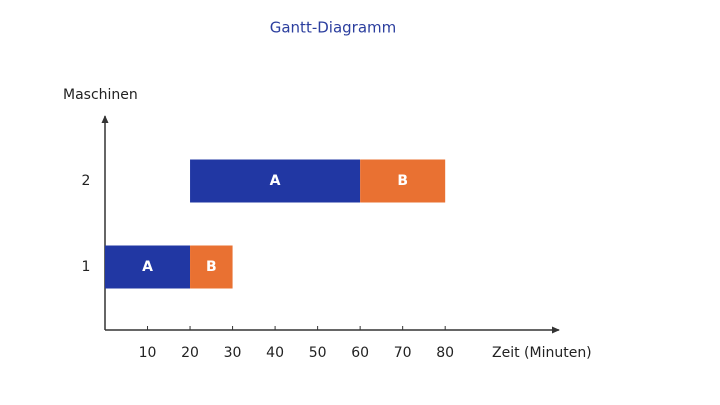 The height and width of the screenshot is (405, 720). What do you see at coordinates (333, 28) in the screenshot?
I see `chart-title: Gantt-Diagramm` at bounding box center [333, 28].